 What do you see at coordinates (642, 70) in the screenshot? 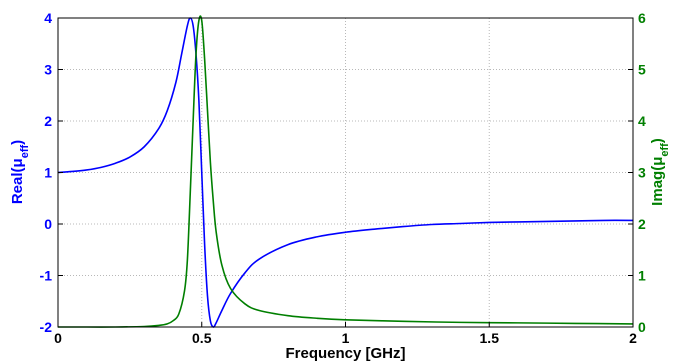
I see `y-tick-label-right: 5` at bounding box center [642, 70].